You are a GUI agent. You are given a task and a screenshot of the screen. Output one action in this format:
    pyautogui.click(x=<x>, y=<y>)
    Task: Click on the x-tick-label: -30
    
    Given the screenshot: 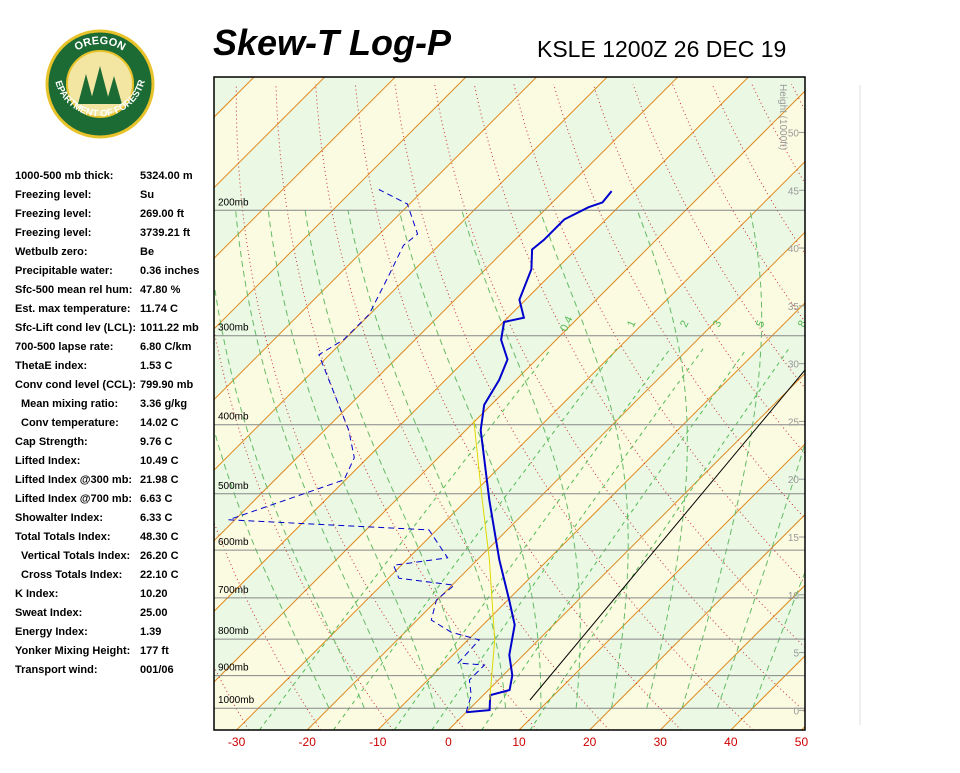 What is the action you would take?
    pyautogui.click(x=237, y=742)
    